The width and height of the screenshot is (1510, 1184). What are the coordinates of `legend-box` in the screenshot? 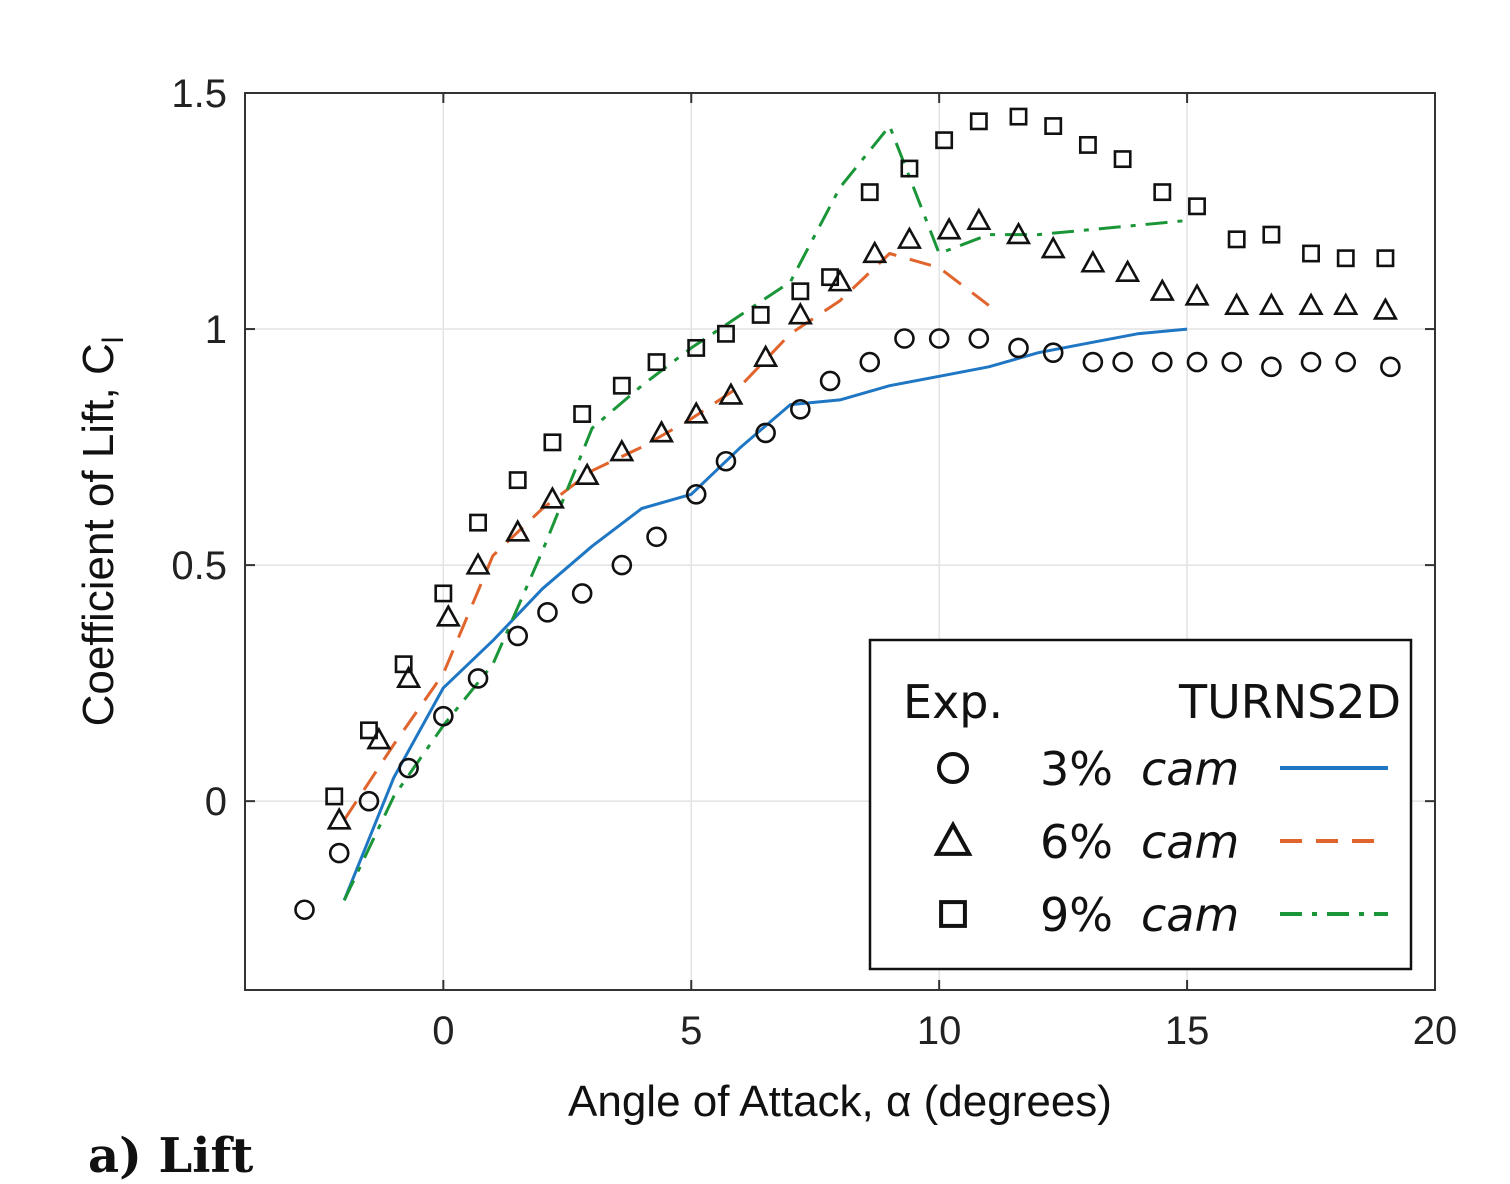 It's located at (1140, 804).